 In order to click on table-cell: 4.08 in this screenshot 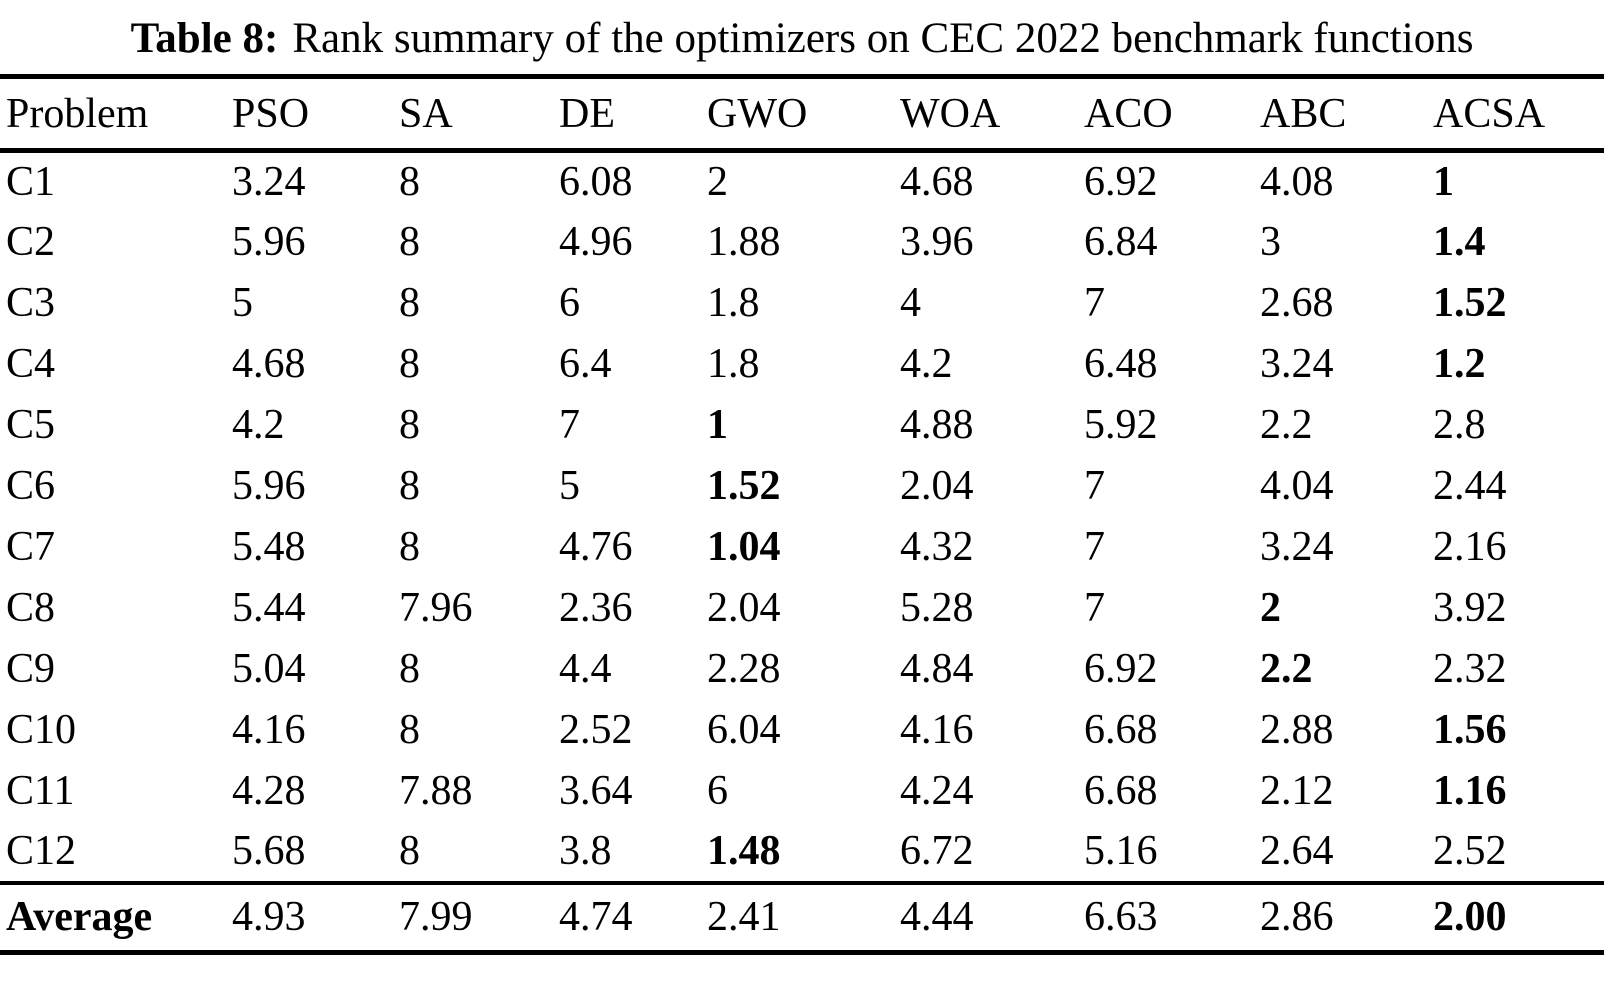, I will do `click(1297, 182)`.